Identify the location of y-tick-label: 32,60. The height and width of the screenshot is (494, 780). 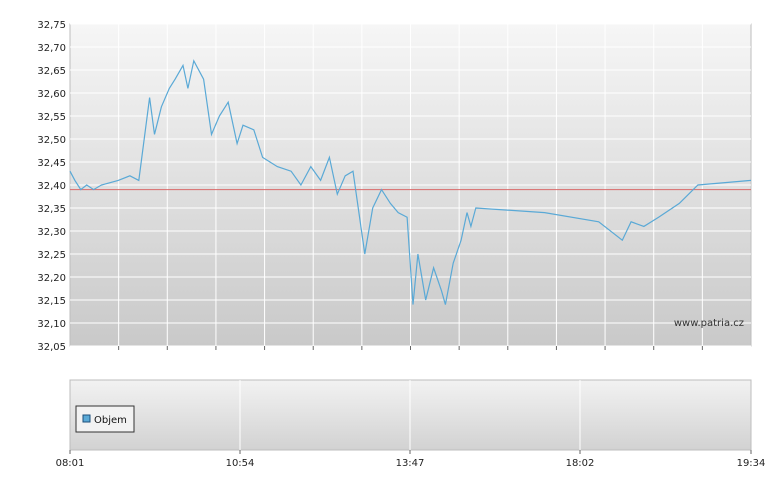
(51, 94).